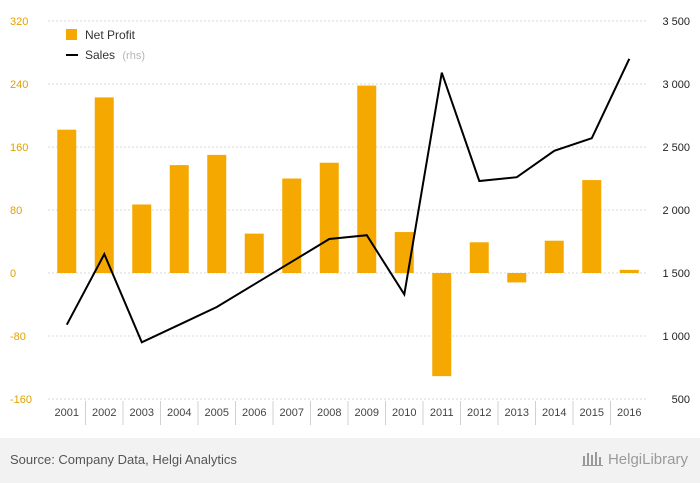  What do you see at coordinates (67, 413) in the screenshot?
I see `x-tick-label: 2001` at bounding box center [67, 413].